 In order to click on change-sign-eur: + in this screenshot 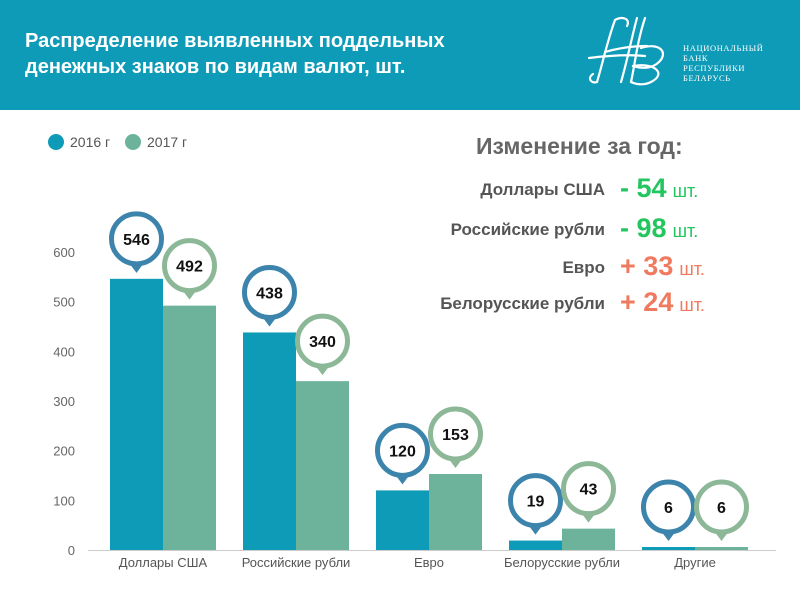, I will do `click(628, 266)`.